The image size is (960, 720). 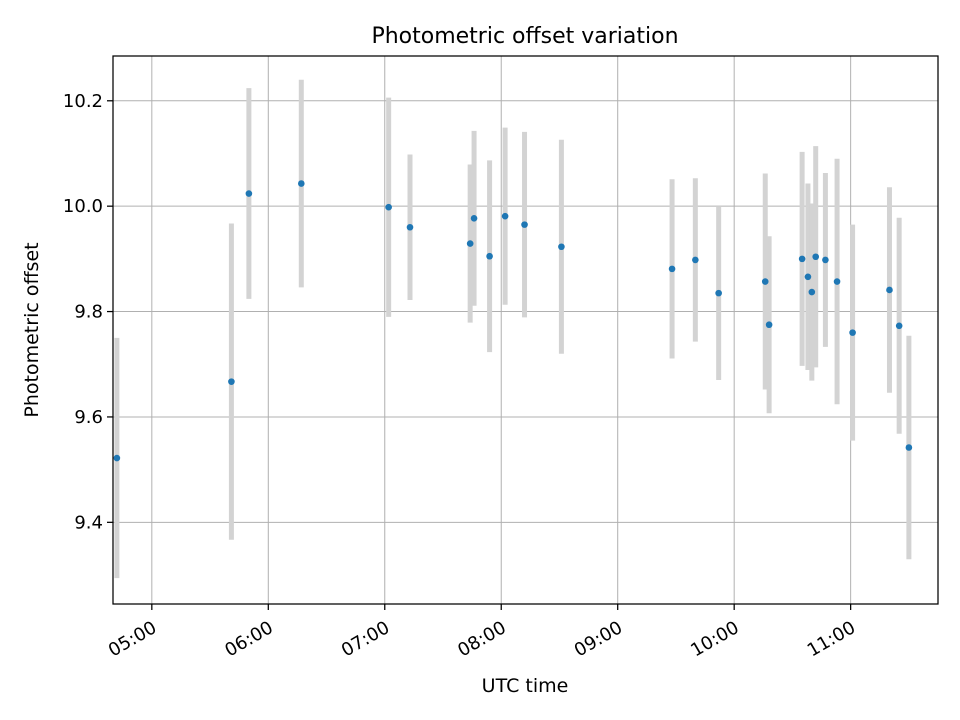 I want to click on y-tick-label: 9.8, so click(x=88, y=312).